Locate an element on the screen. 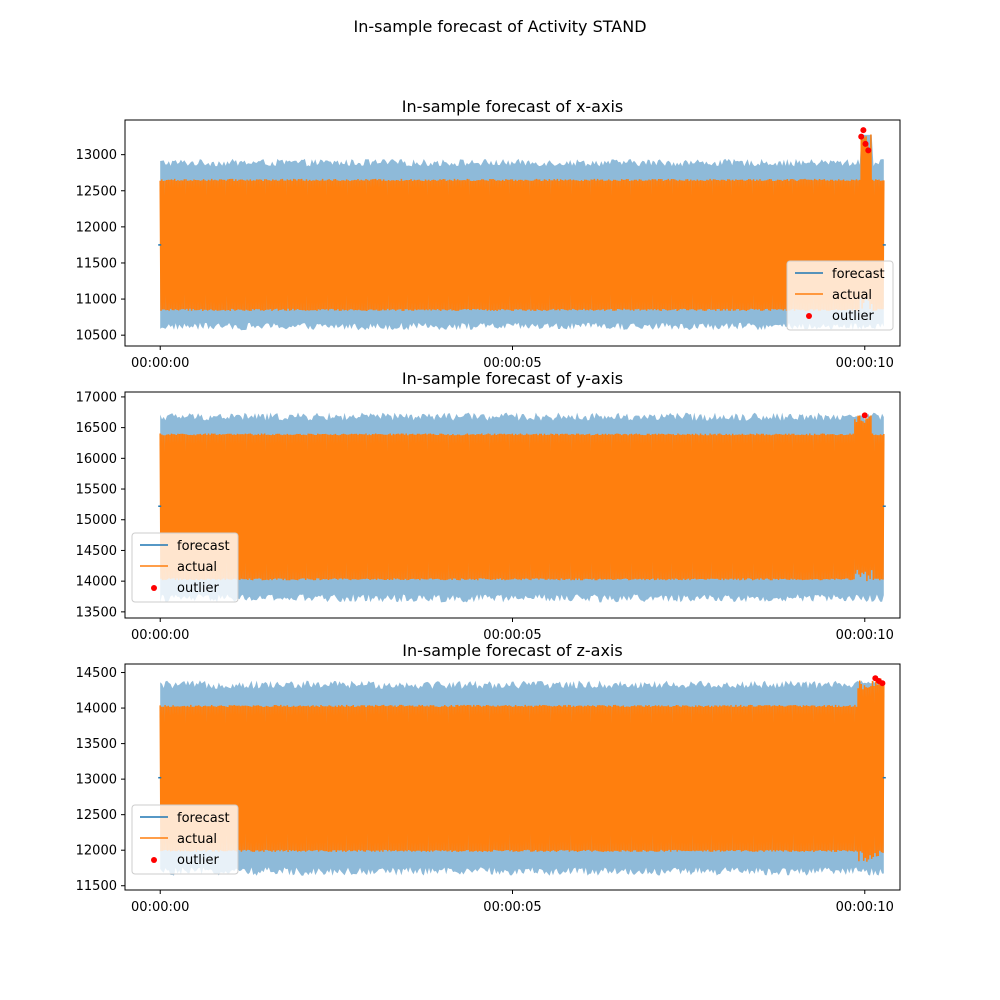 Image resolution: width=1000 pixels, height=1000 pixels. y-tick-label: 17000 is located at coordinates (96, 397).